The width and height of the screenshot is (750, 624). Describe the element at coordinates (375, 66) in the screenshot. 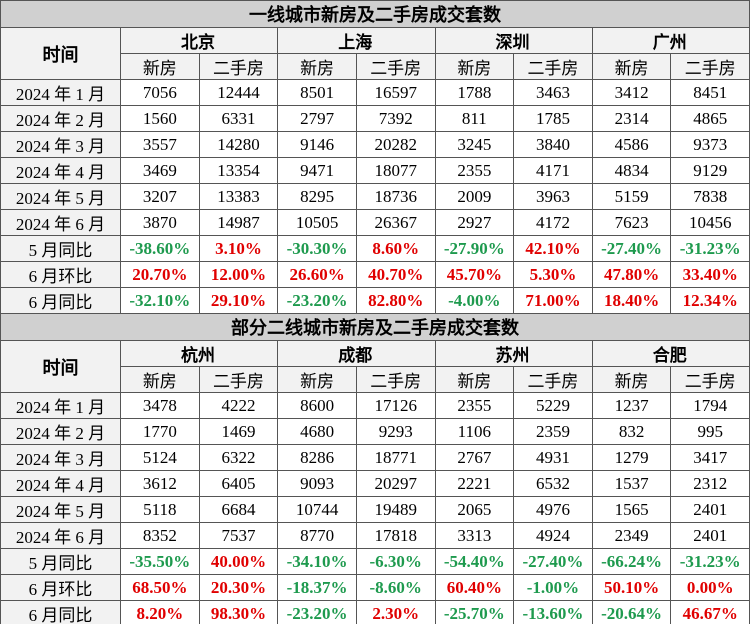

I see `sub-header-row: 新房 二手房 新房 二手房 新房 二手房 新房 二手房` at that location.